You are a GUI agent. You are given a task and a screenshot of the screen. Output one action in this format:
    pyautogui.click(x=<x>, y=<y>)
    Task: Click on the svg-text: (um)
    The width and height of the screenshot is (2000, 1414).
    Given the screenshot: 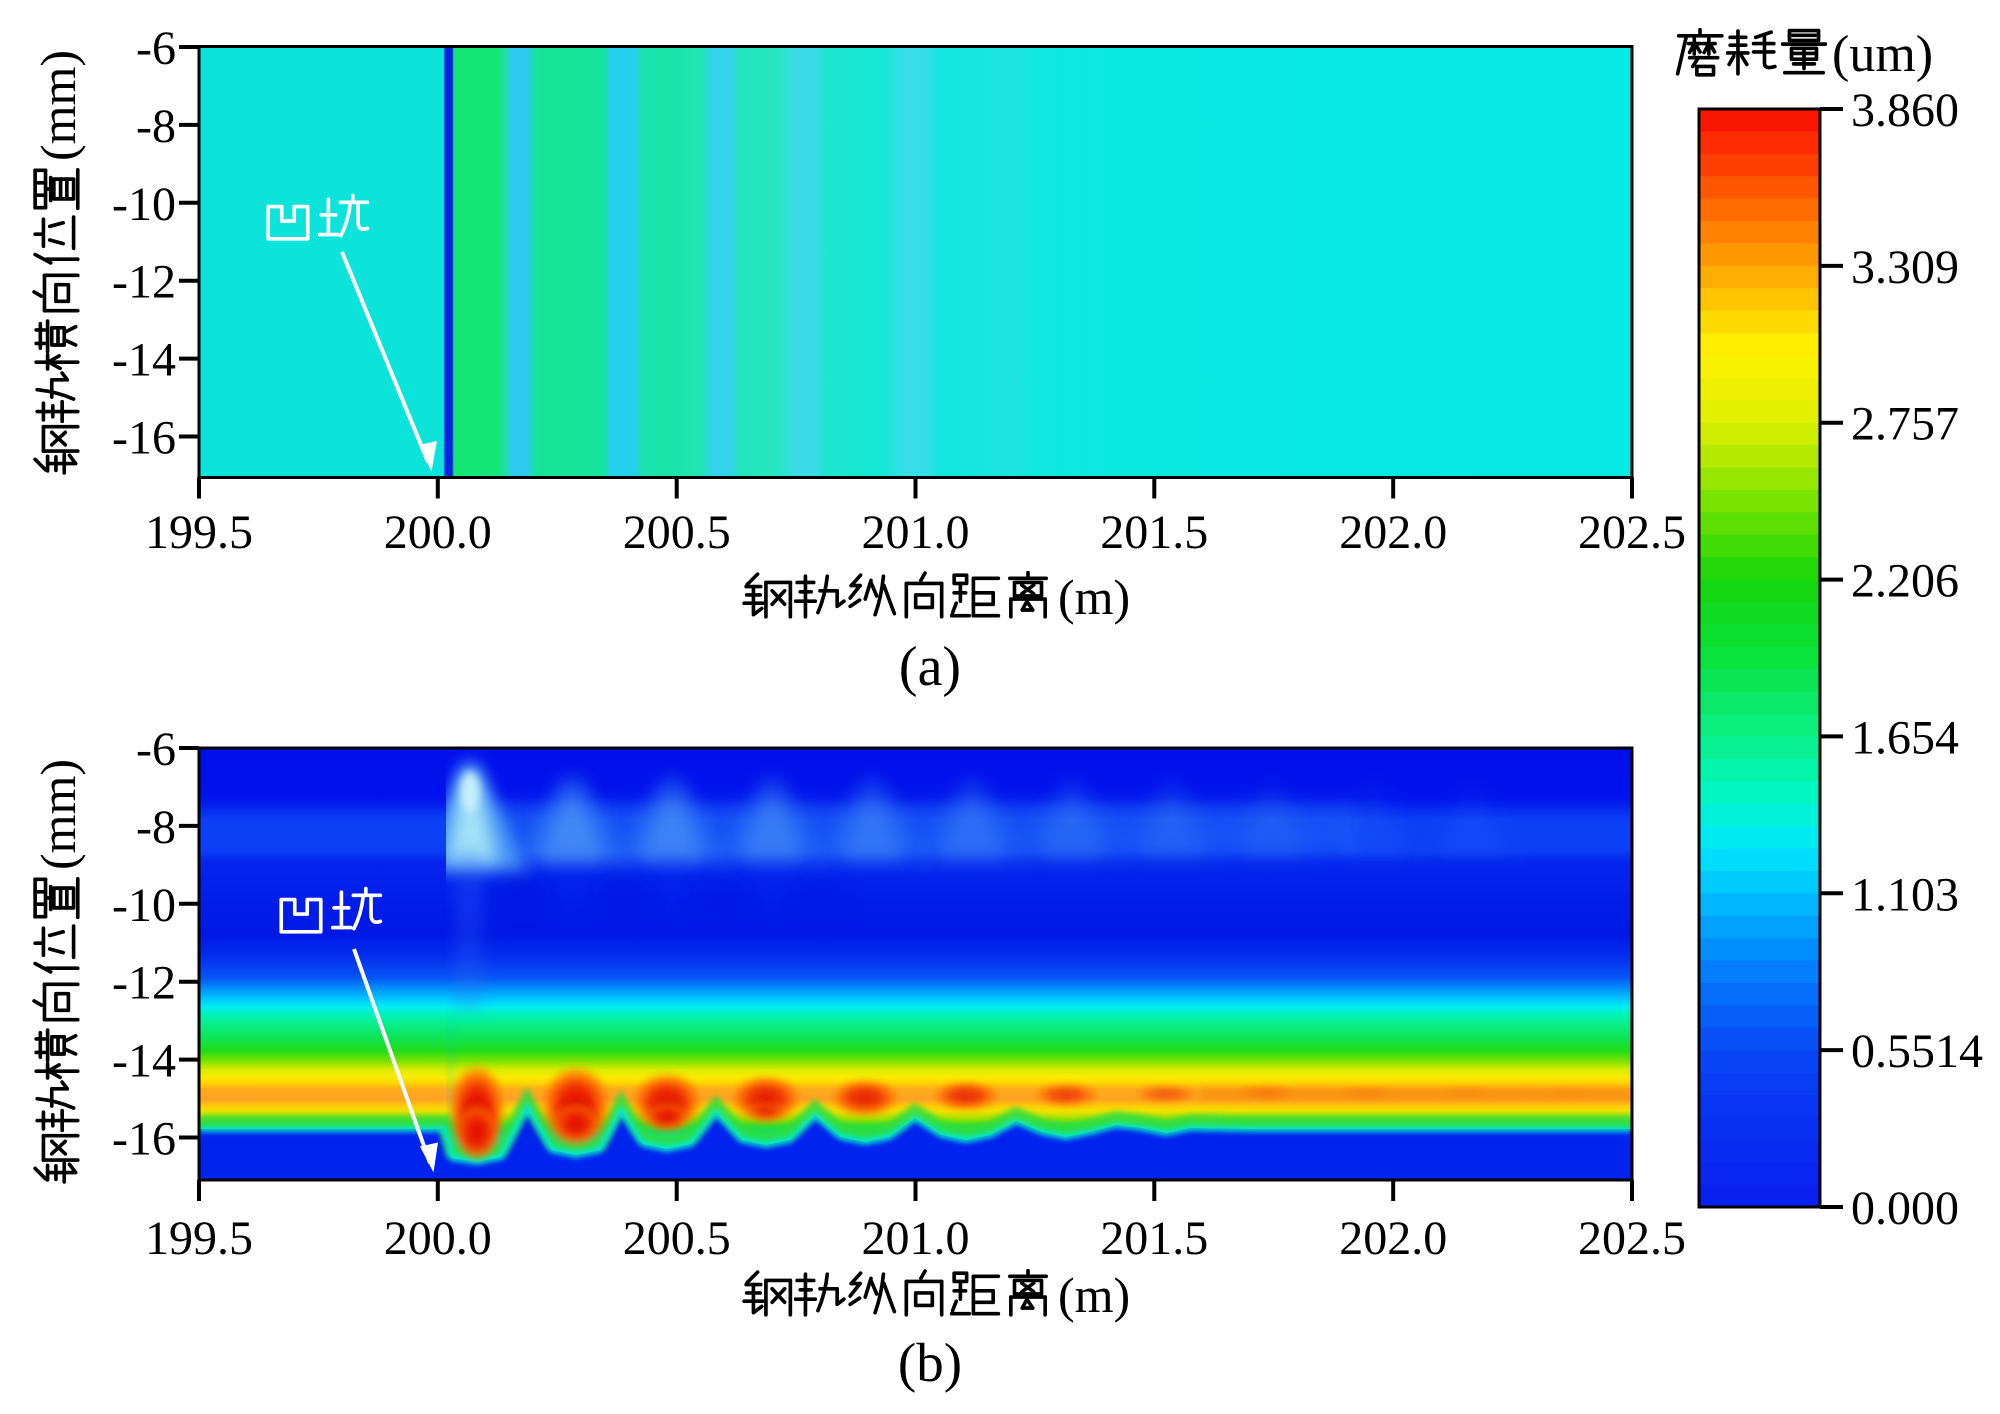 What is the action you would take?
    pyautogui.click(x=1882, y=54)
    